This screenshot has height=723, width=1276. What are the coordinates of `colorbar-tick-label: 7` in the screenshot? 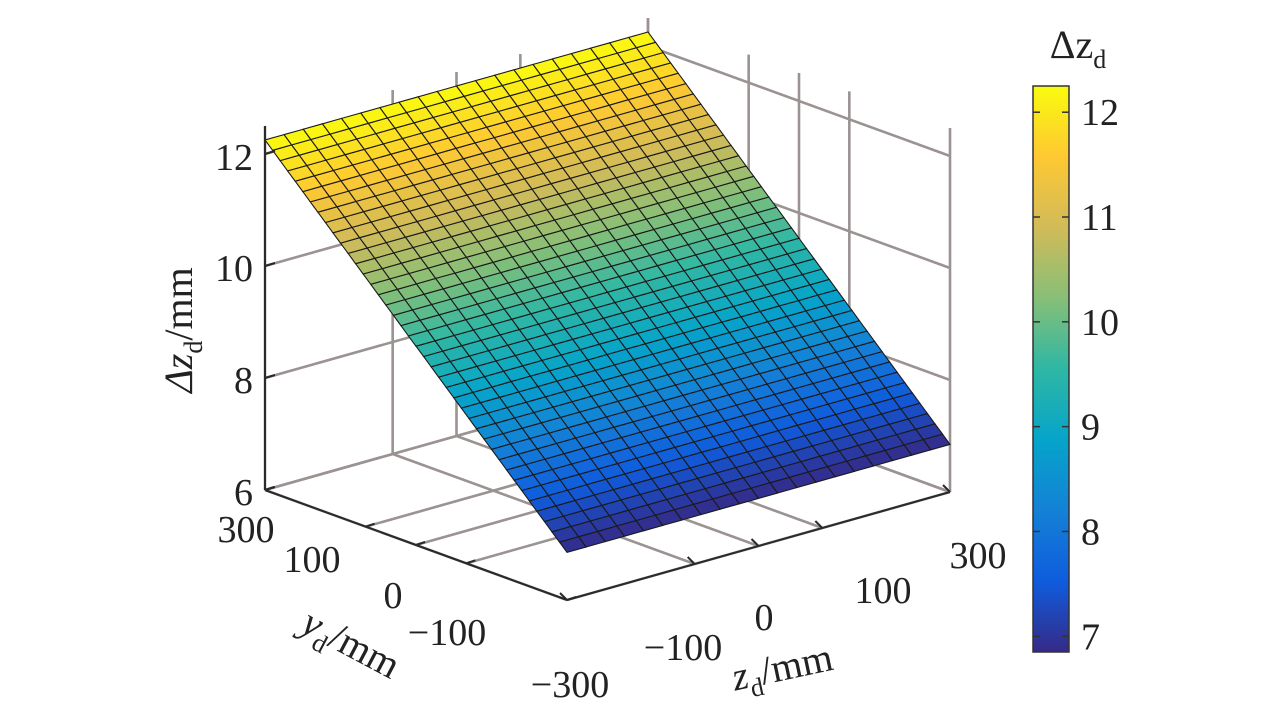 It's located at (1090, 637).